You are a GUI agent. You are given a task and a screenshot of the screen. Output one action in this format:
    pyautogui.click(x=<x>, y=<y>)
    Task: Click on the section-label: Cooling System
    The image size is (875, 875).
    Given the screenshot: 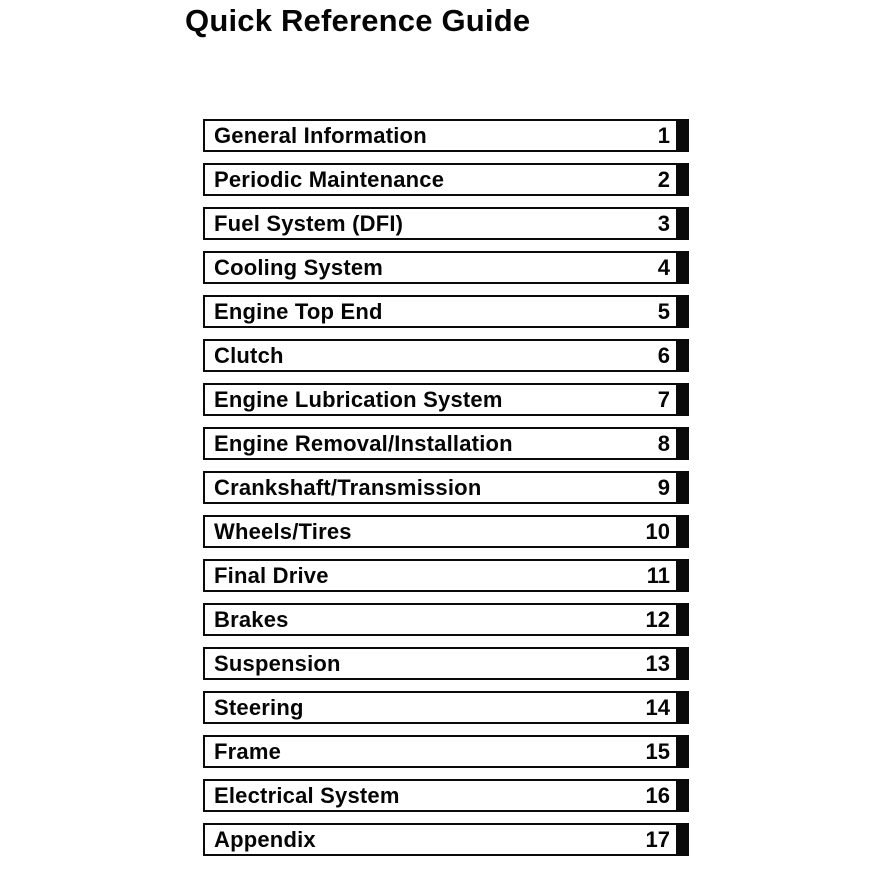 What is the action you would take?
    pyautogui.click(x=299, y=267)
    